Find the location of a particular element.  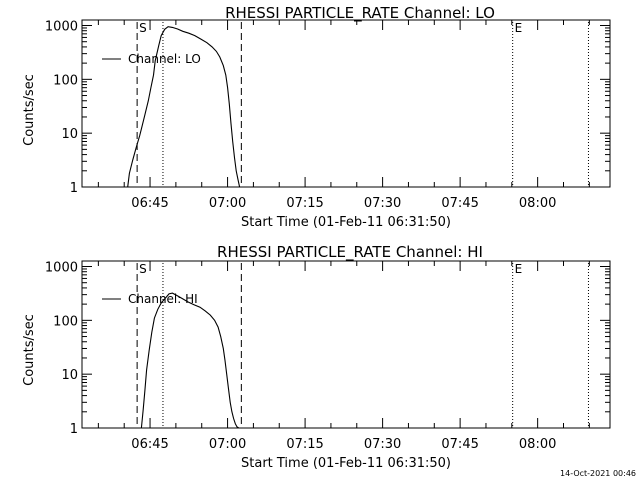

chart-title: RHESSI PARTICLE_RATE Channel: HI is located at coordinates (350, 252).